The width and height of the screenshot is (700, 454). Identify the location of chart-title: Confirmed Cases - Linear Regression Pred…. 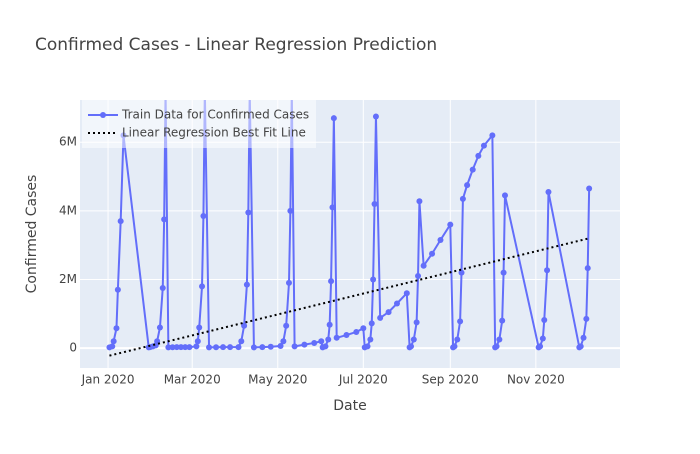
(236, 45).